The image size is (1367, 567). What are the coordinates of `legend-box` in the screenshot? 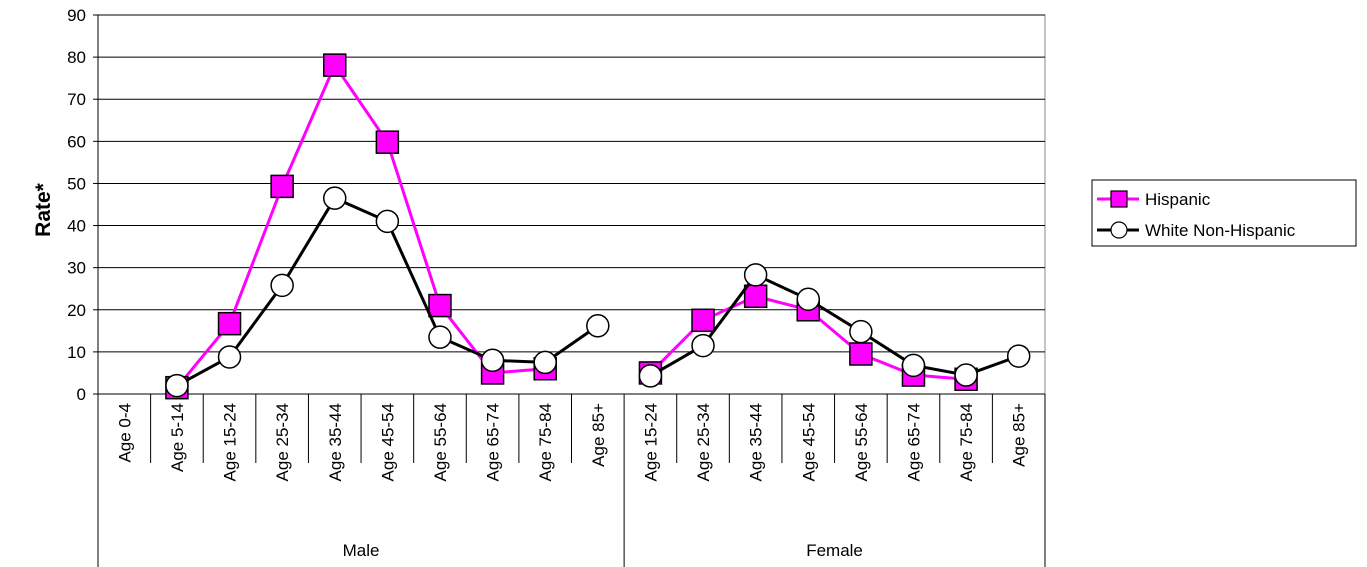 It's located at (1224, 213).